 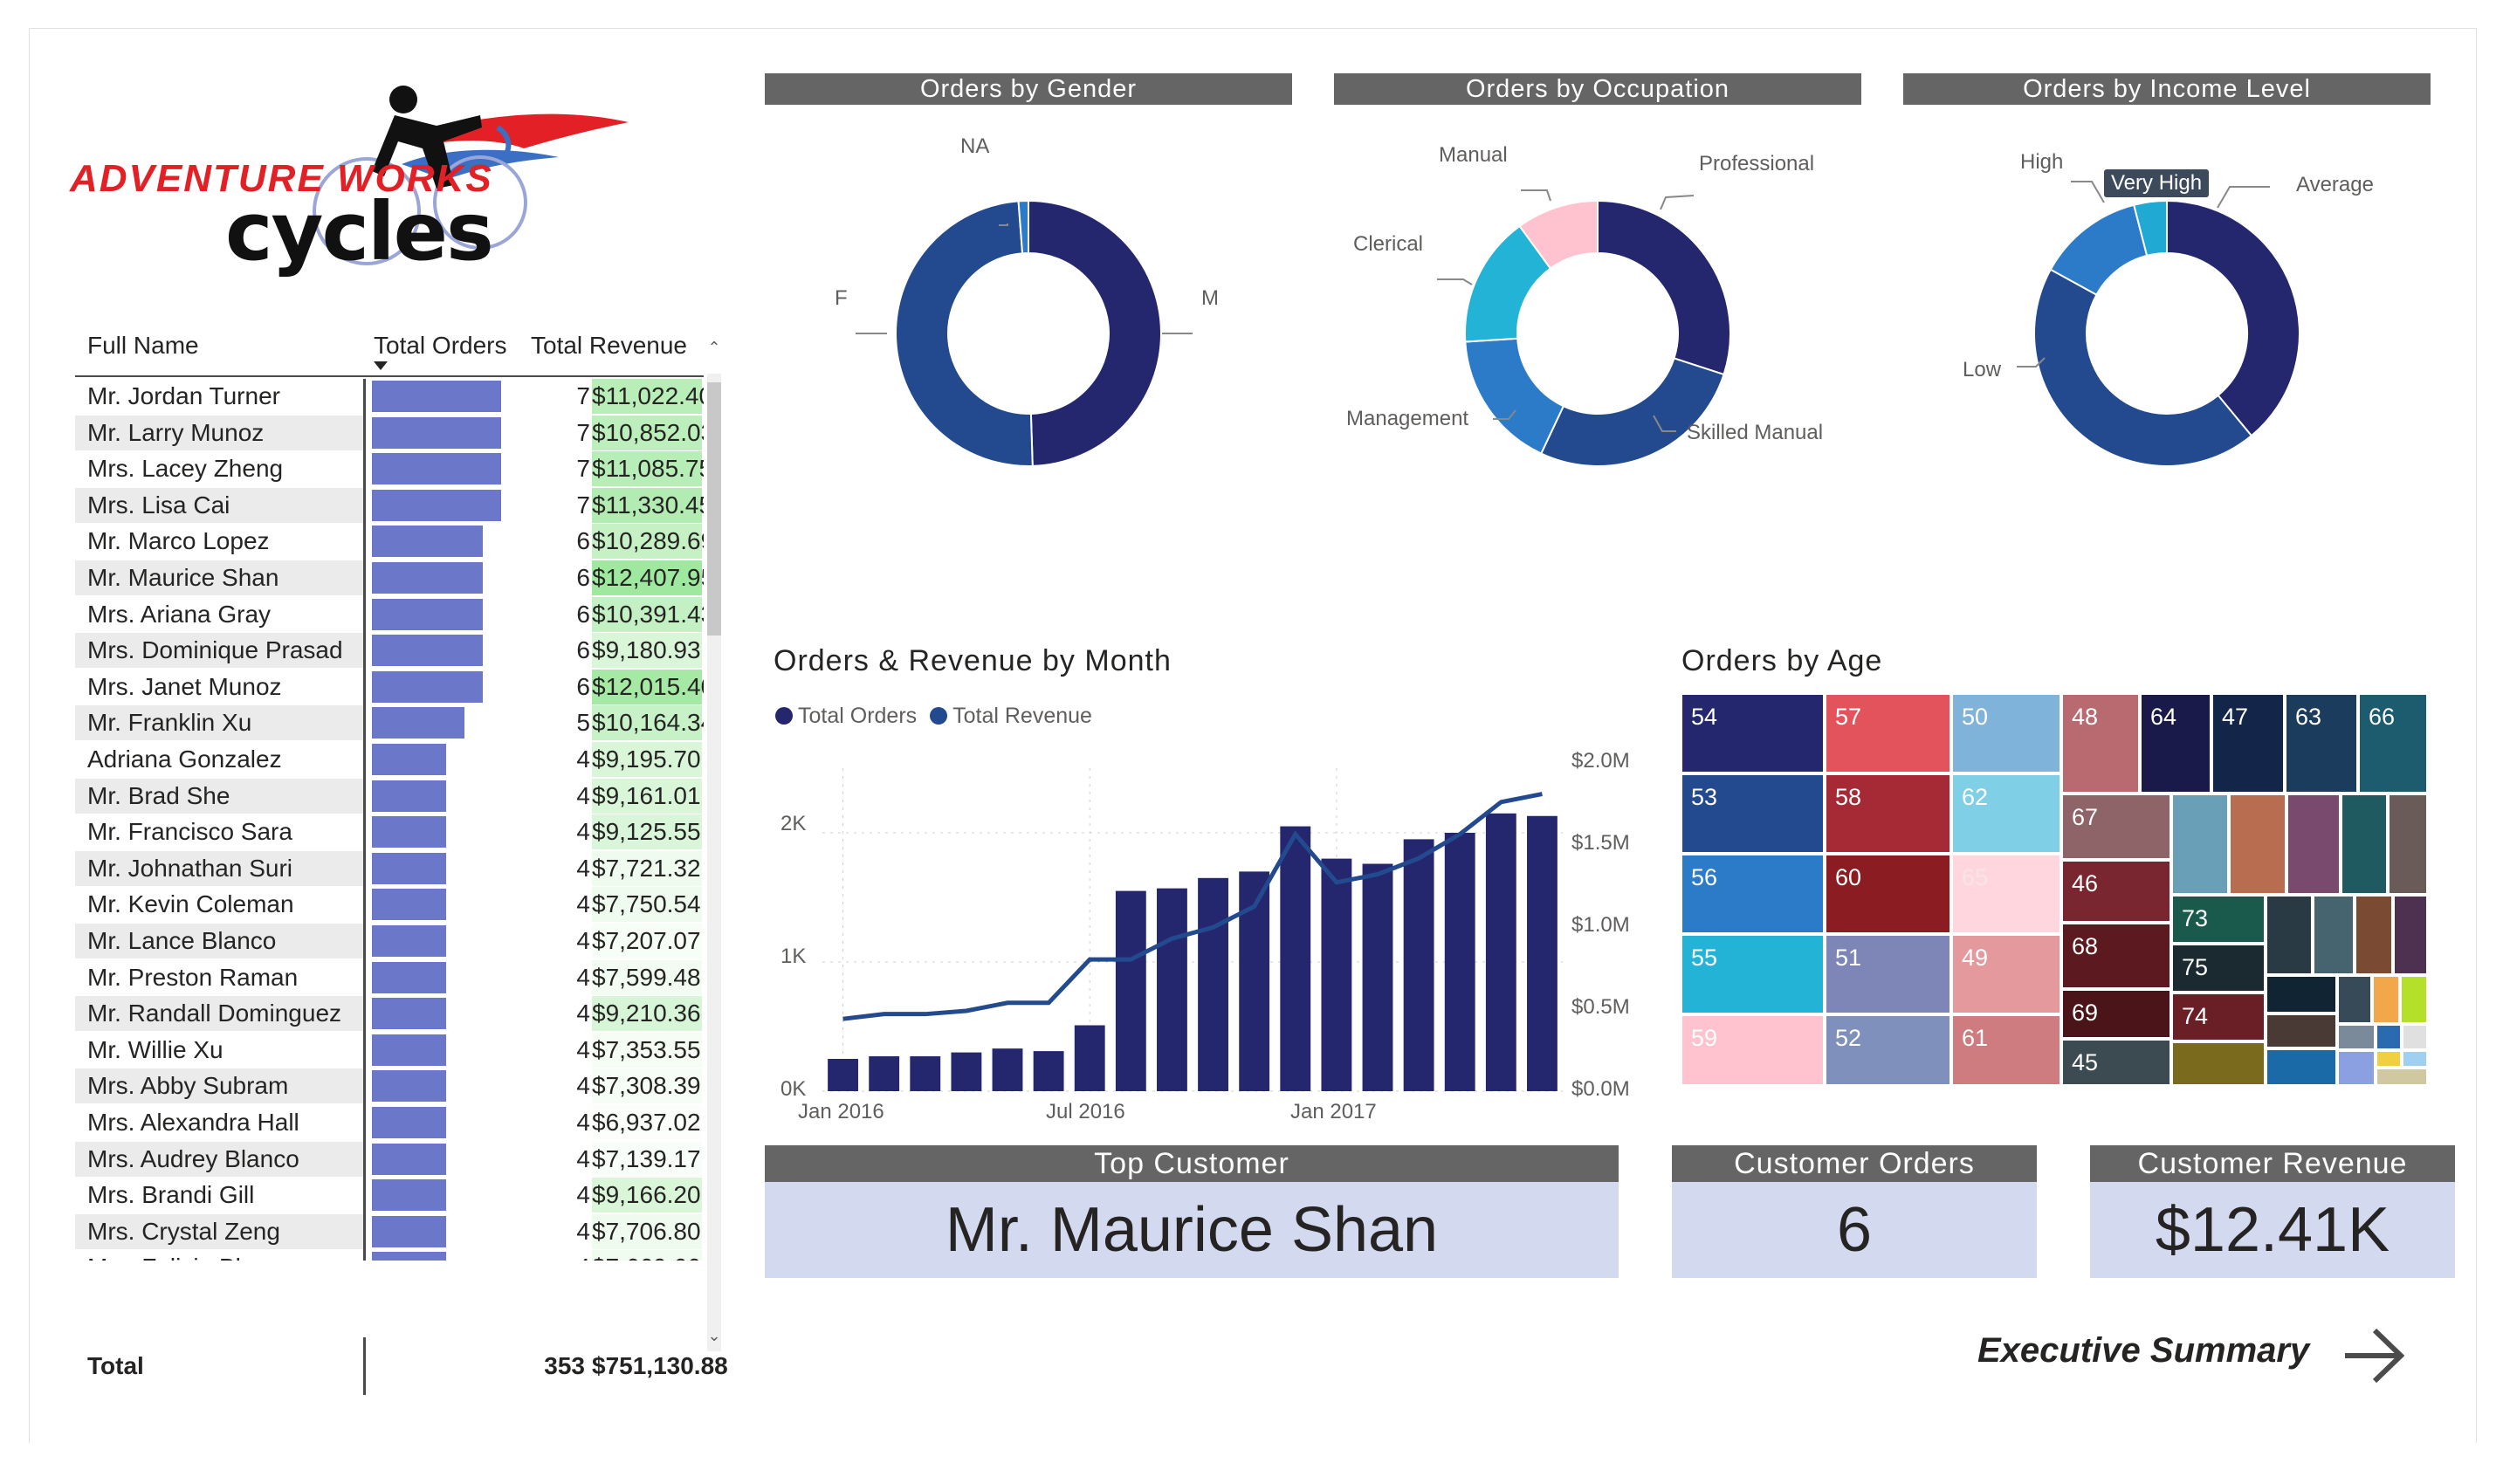 What do you see at coordinates (381, 366) in the screenshot?
I see `sort-descending-icon` at bounding box center [381, 366].